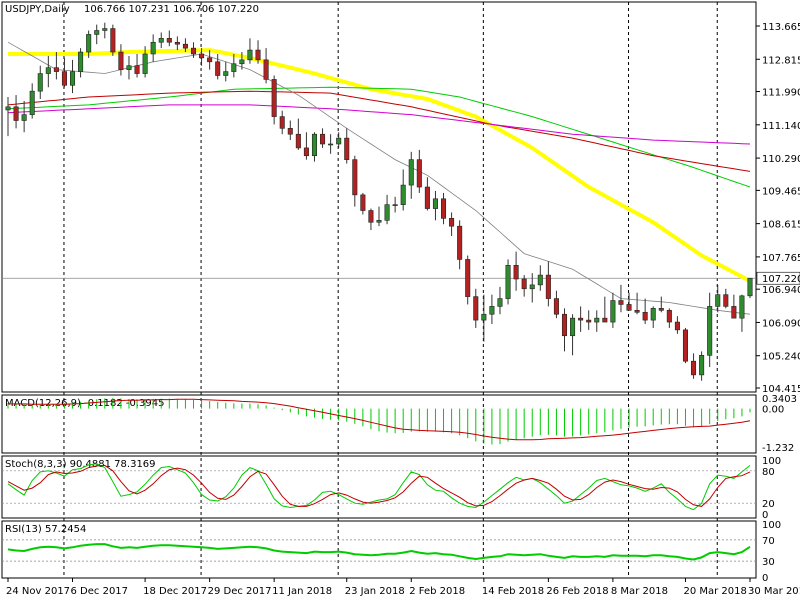  Describe the element at coordinates (171, 9) in the screenshot. I see `ohlc-label: 106.766 107.231 106.706 107.220` at that location.